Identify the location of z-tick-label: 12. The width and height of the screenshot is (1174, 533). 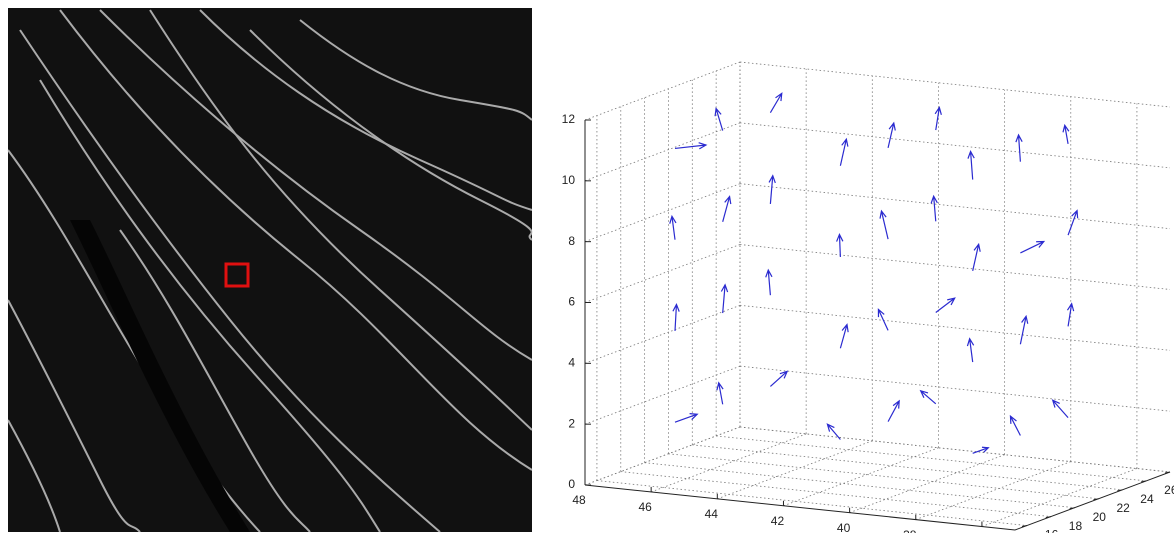
(569, 119).